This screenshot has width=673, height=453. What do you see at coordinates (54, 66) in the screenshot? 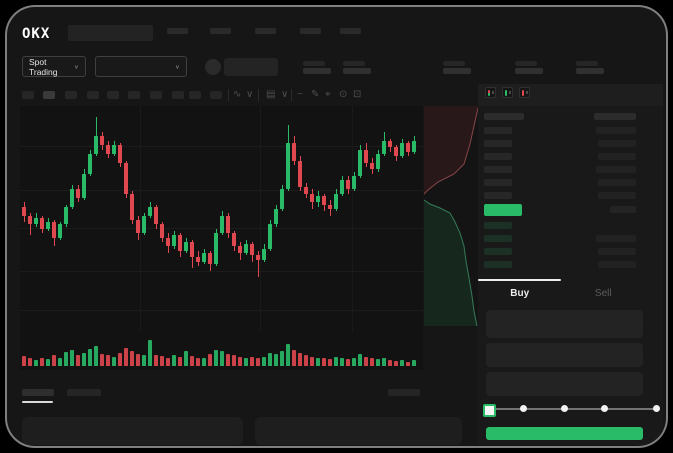
I see `market-type-selector: Spot Trading ∨` at bounding box center [54, 66].